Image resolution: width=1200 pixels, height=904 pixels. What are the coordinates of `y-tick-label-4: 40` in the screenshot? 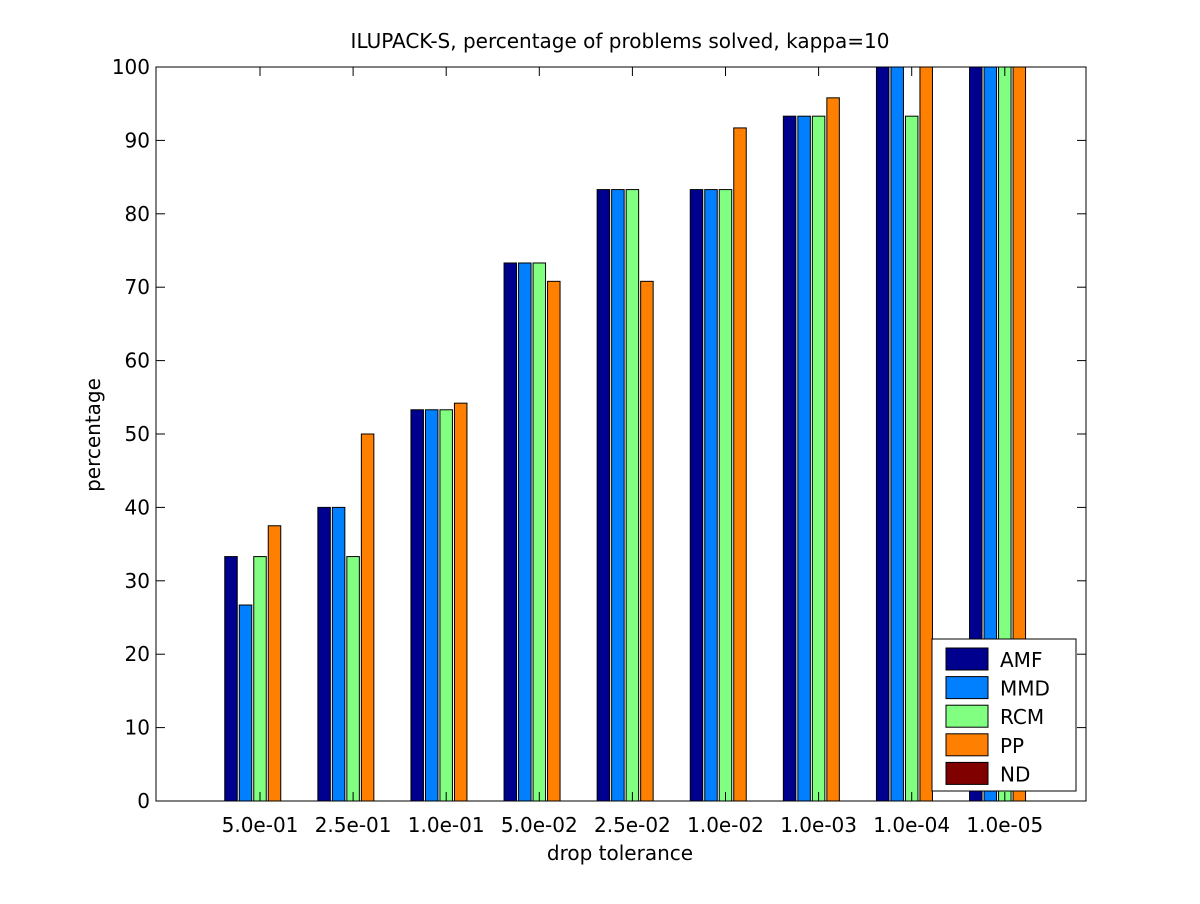 It's located at (137, 507).